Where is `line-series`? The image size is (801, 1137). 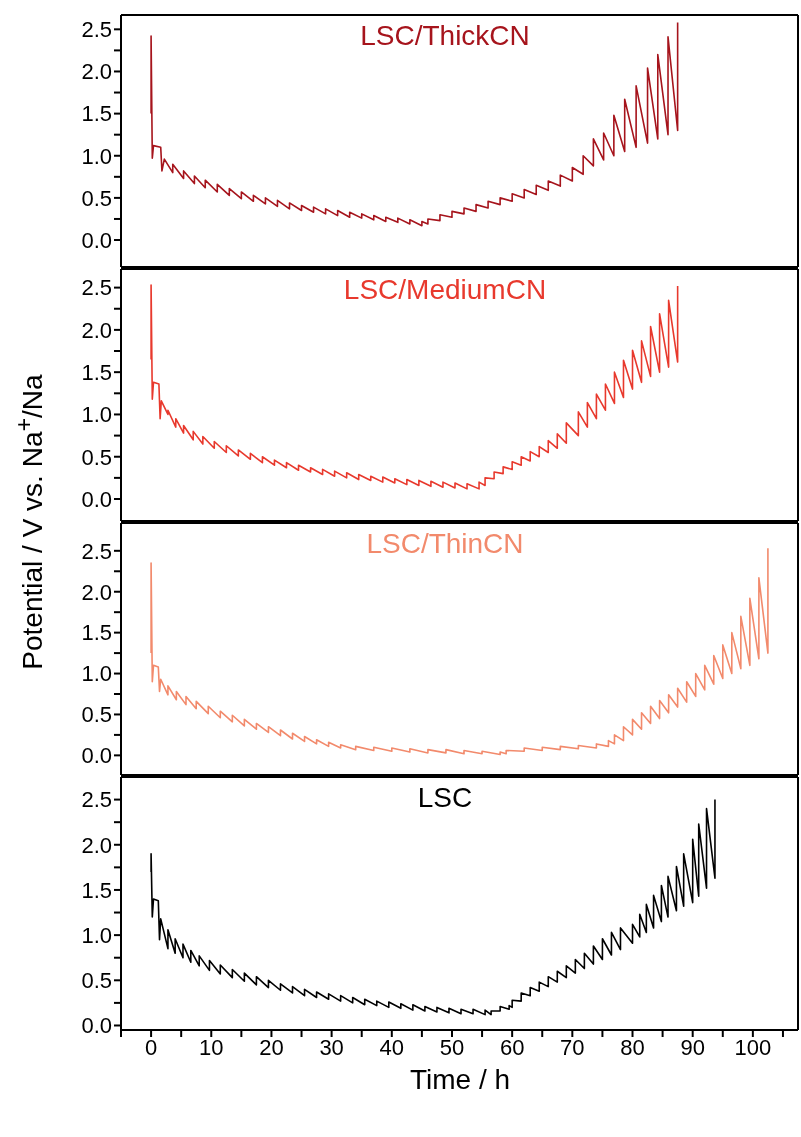 line-series is located at coordinates (414, 124).